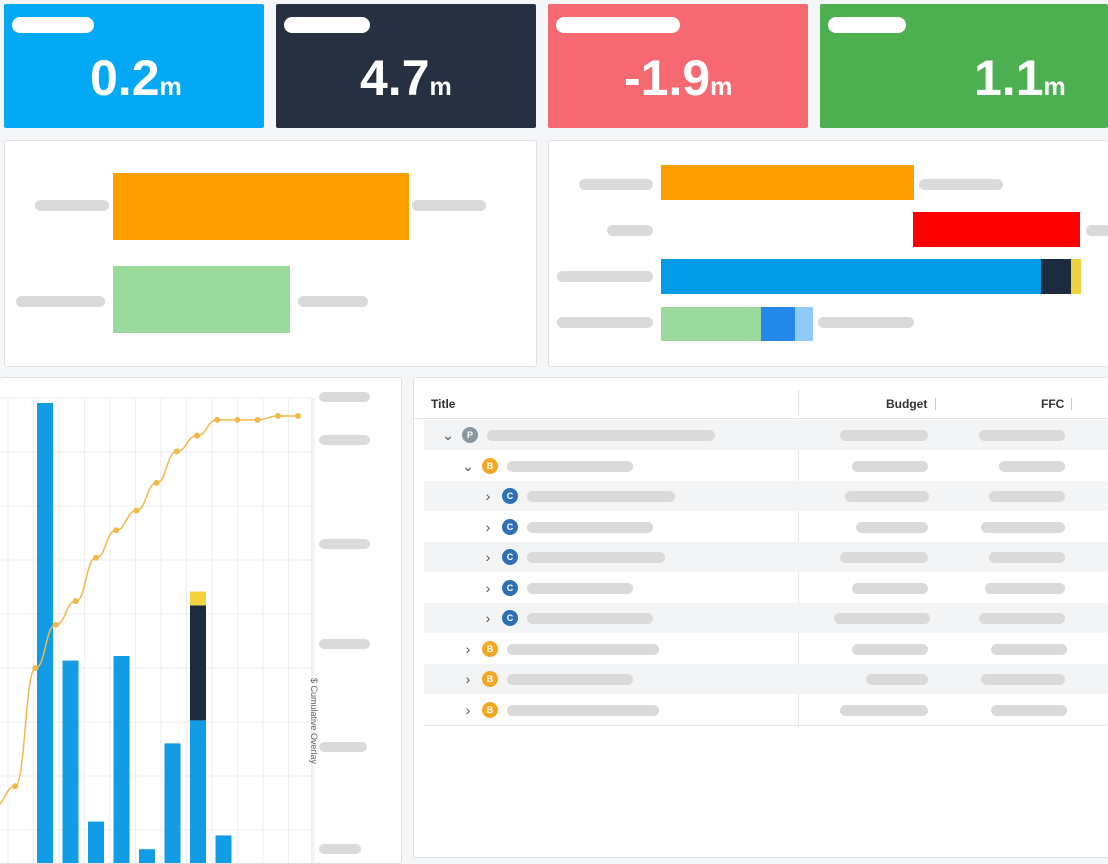 Image resolution: width=1108 pixels, height=864 pixels. Describe the element at coordinates (766, 435) in the screenshot. I see `table-row: ⌄ P` at that location.